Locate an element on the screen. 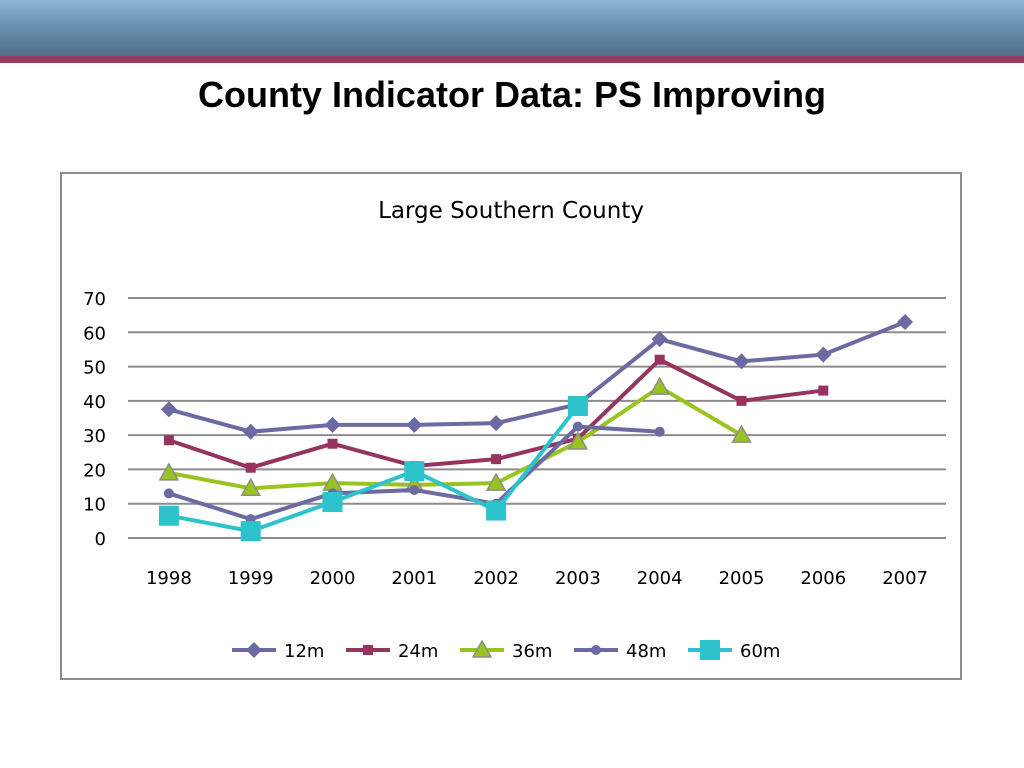 Image resolution: width=1024 pixels, height=768 pixels. y-tick-label: 70 is located at coordinates (94, 299).